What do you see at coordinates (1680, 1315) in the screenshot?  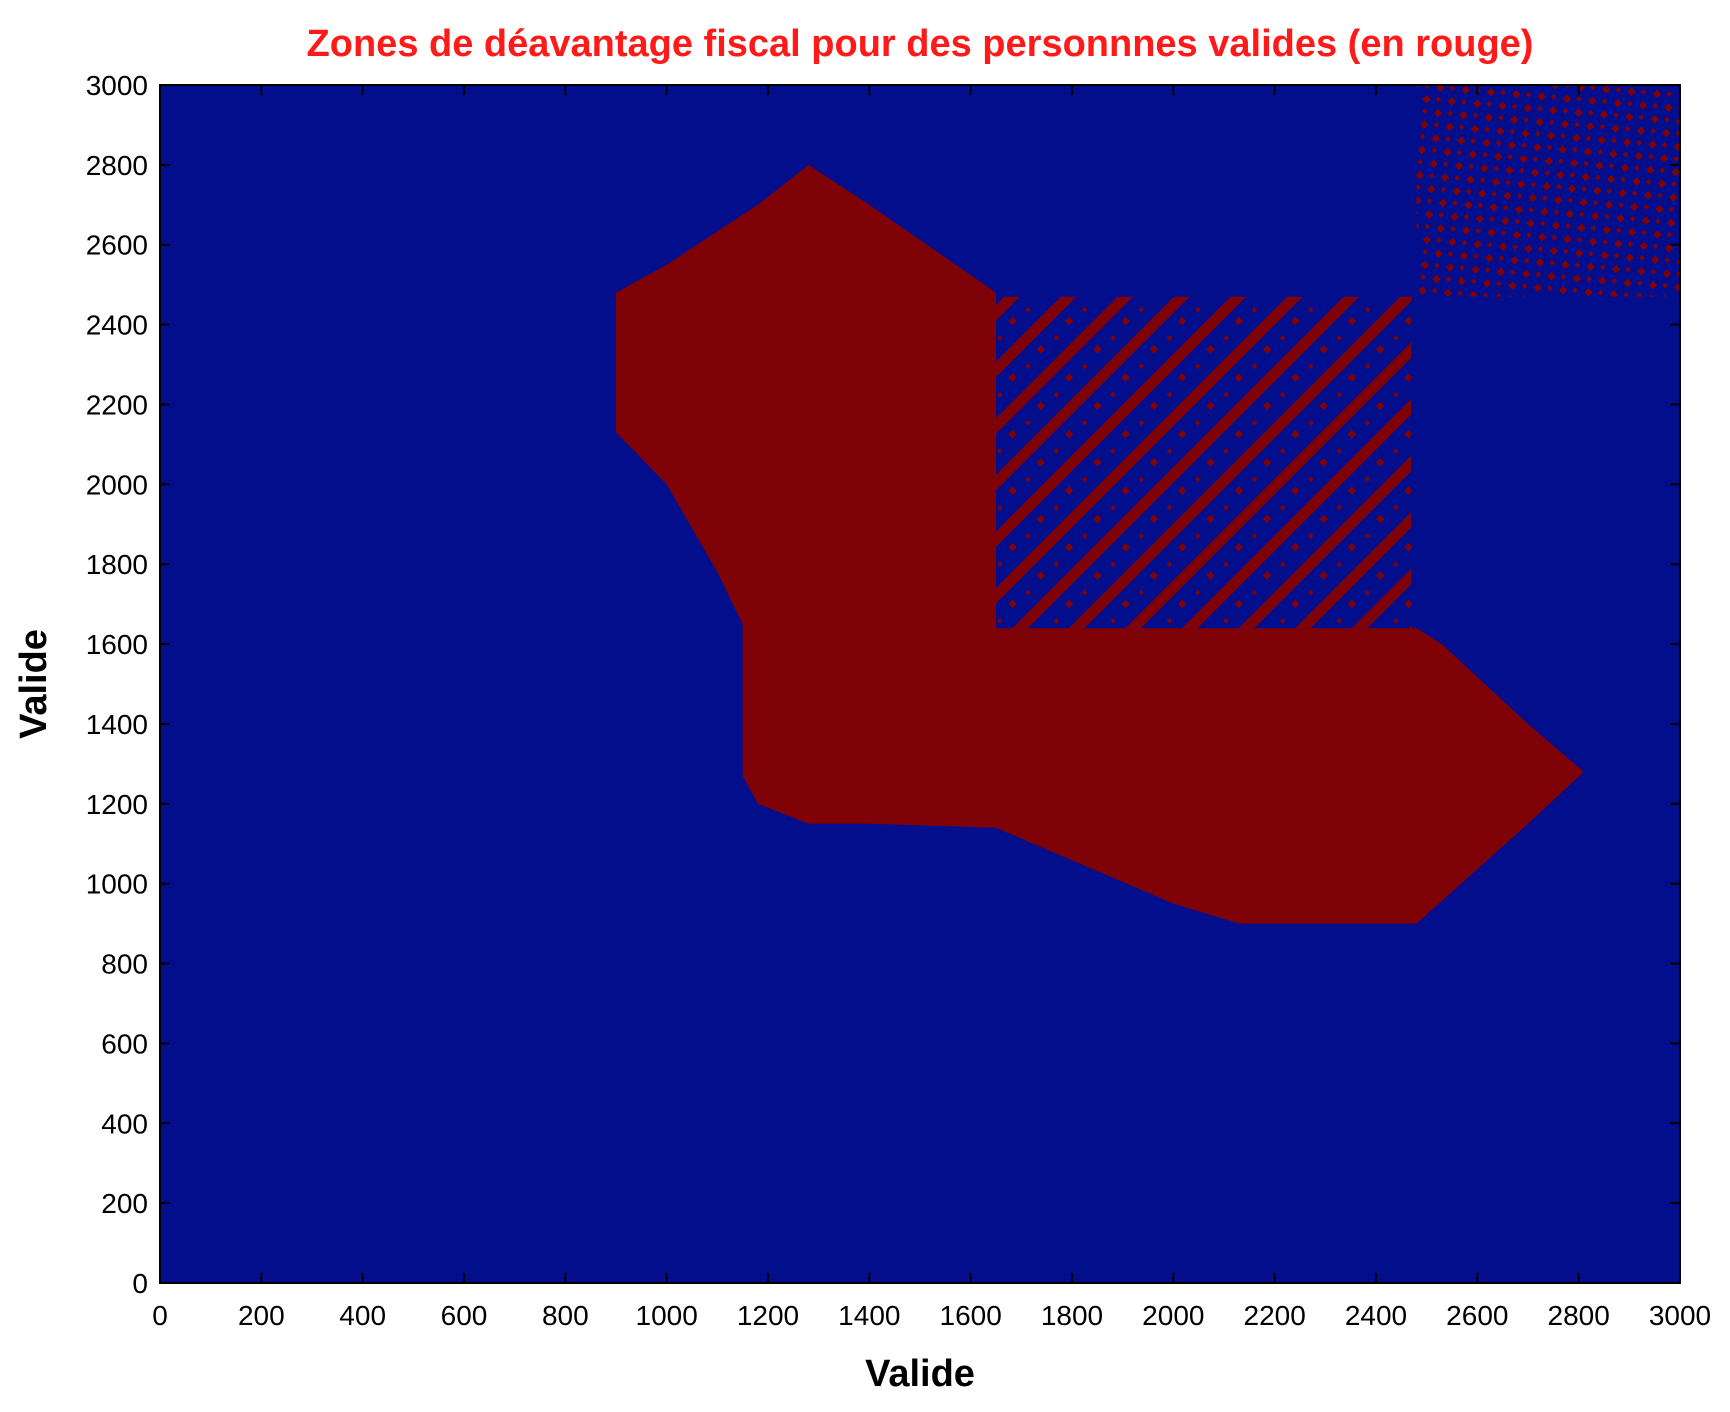 I see `x-tick-label: 3000` at bounding box center [1680, 1315].